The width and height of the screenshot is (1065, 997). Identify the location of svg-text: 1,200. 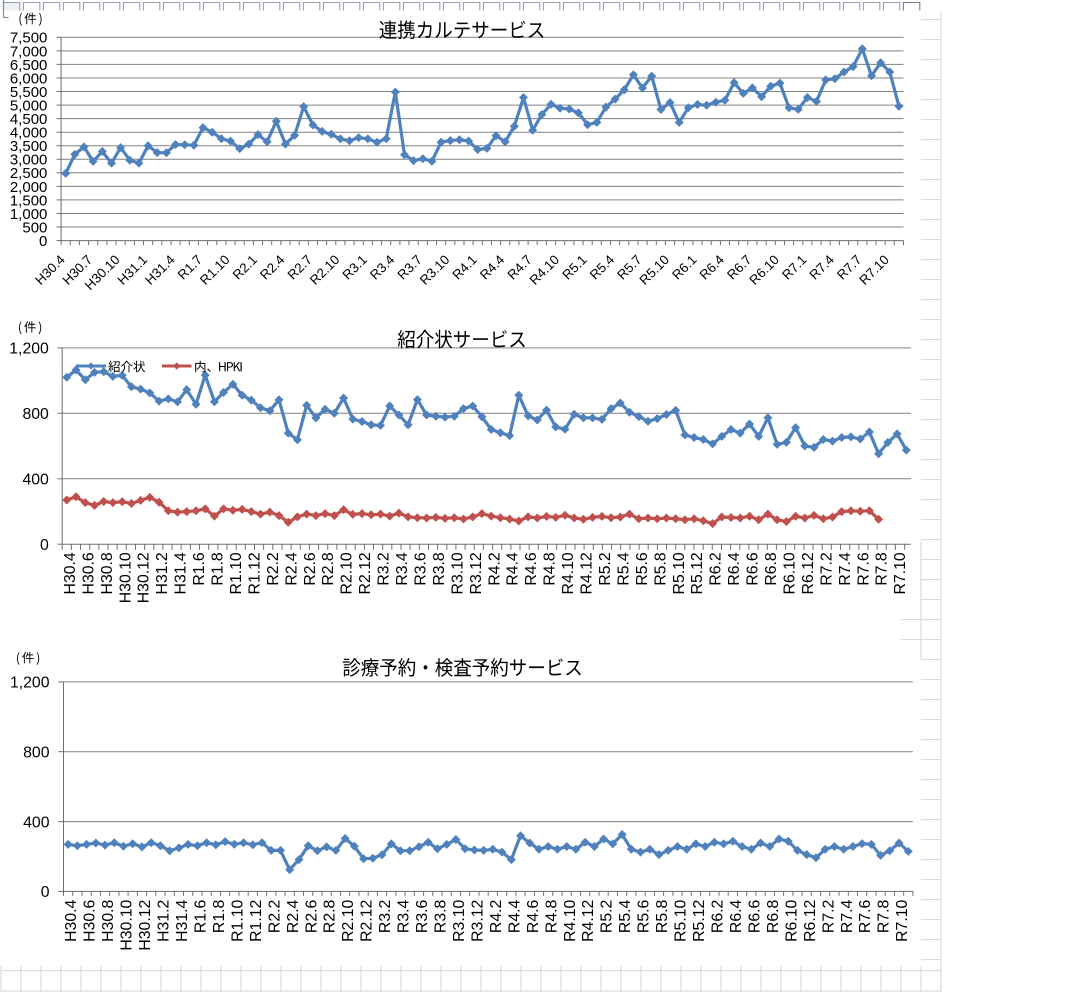
(30, 683).